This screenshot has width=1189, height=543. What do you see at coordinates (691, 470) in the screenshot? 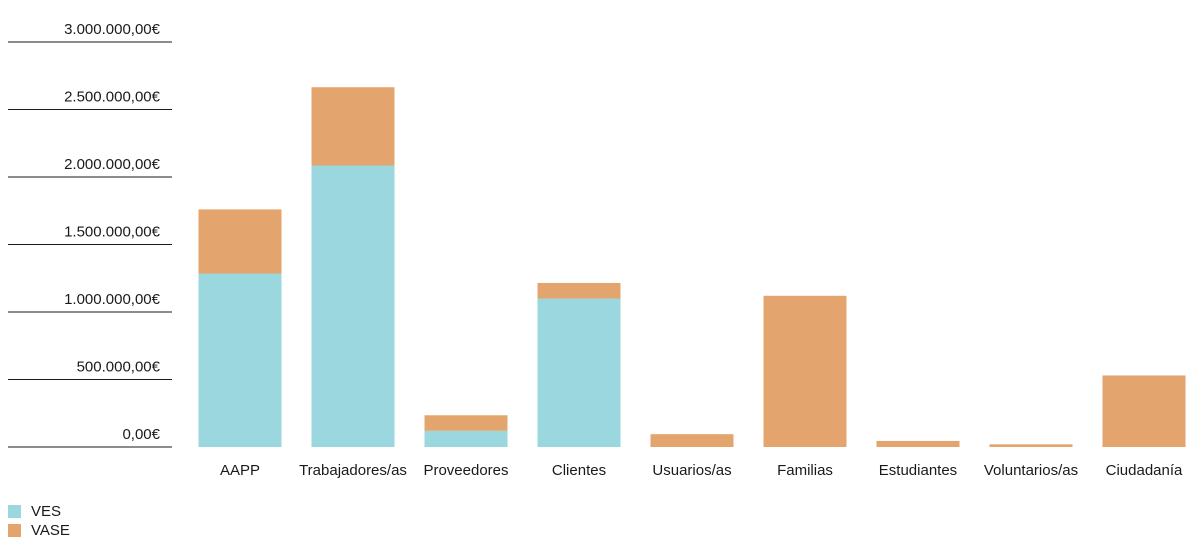
I see `x-category-label: Usuarios/as` at bounding box center [691, 470].